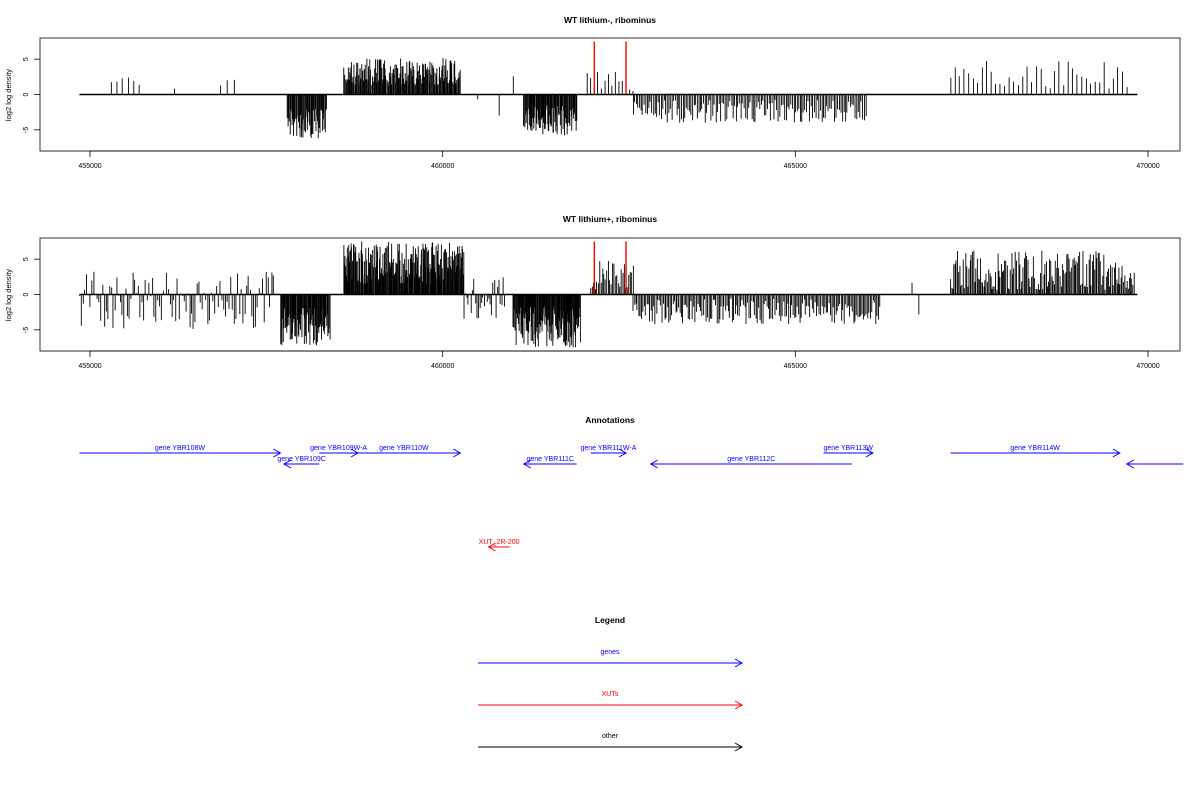  What do you see at coordinates (180, 448) in the screenshot?
I see `feature-label: gene YBR108W` at bounding box center [180, 448].